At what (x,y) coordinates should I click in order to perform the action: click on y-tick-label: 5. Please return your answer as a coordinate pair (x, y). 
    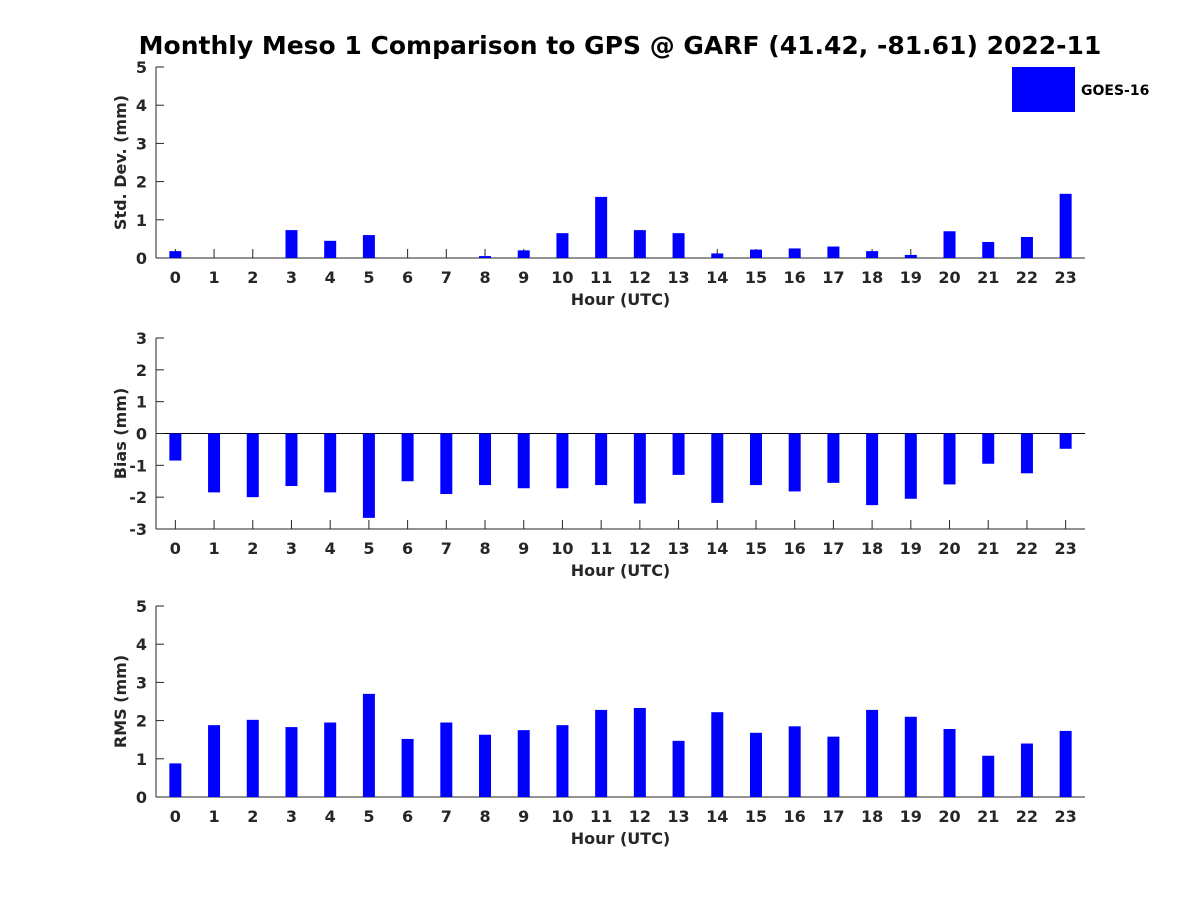
    Looking at the image, I should click on (141, 67).